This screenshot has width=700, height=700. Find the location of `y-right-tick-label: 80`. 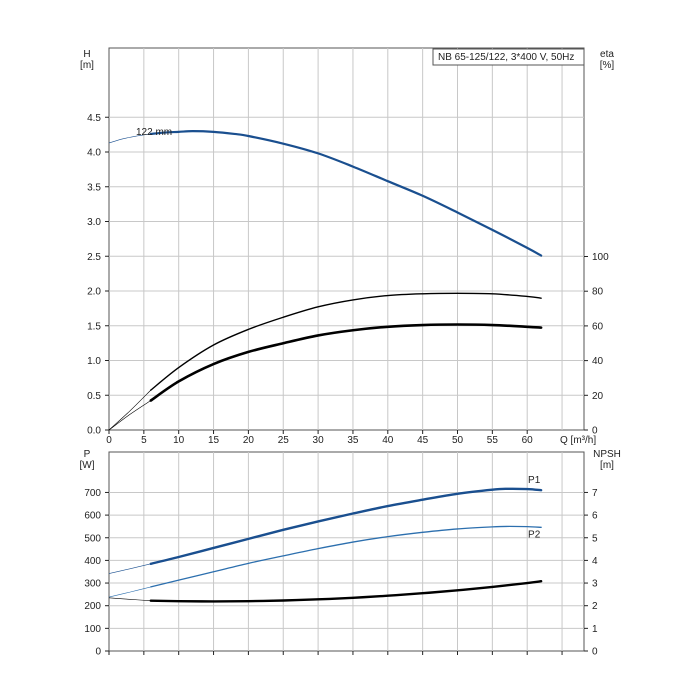

y-right-tick-label: 80 is located at coordinates (598, 292).